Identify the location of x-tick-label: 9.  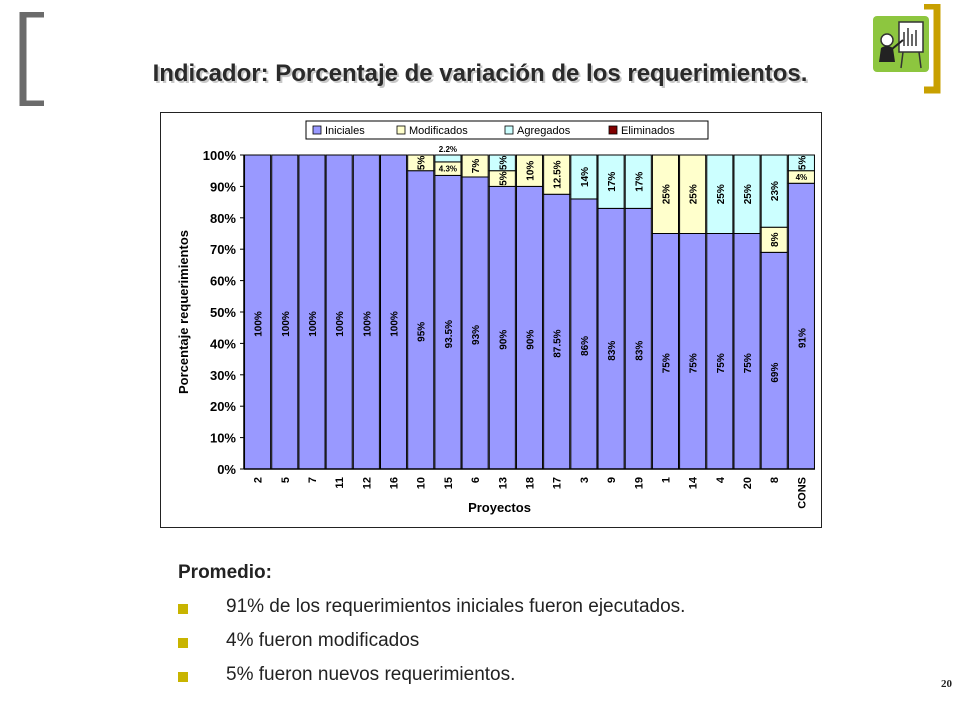
(612, 480).